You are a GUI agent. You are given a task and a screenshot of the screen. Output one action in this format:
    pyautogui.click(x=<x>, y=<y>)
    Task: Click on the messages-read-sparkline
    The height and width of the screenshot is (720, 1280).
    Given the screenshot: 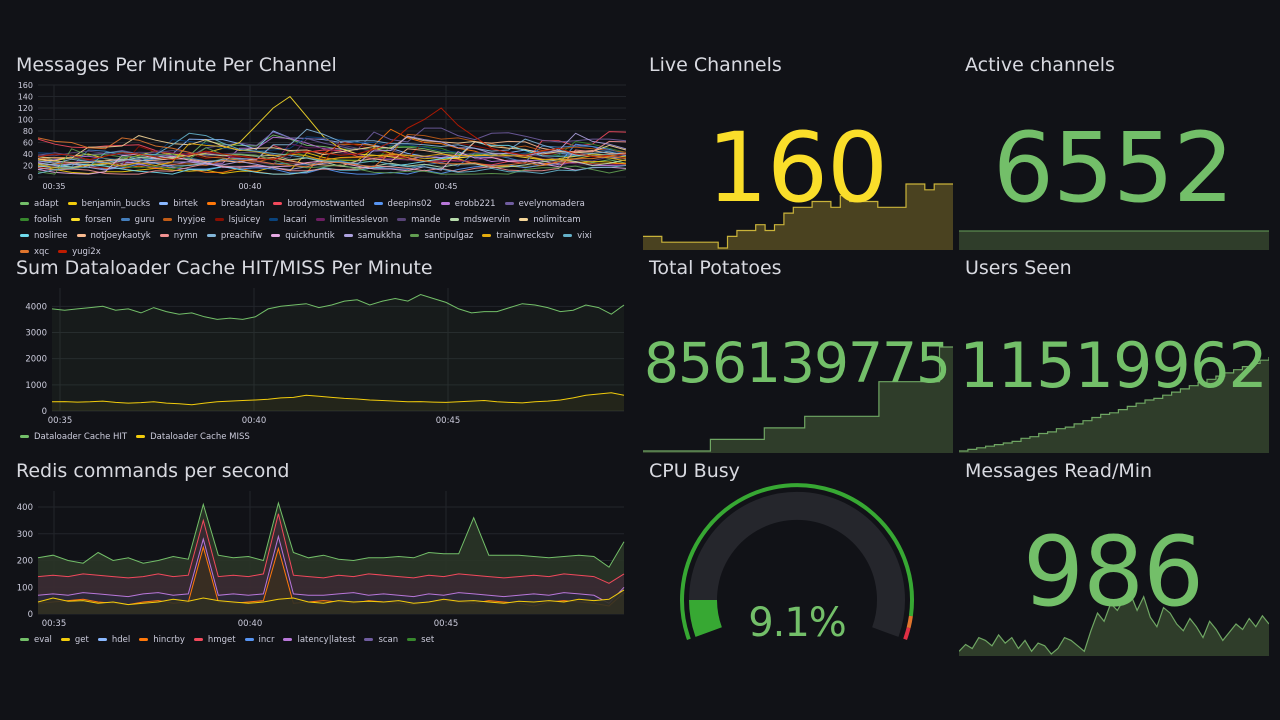 What is the action you would take?
    pyautogui.click(x=1114, y=624)
    